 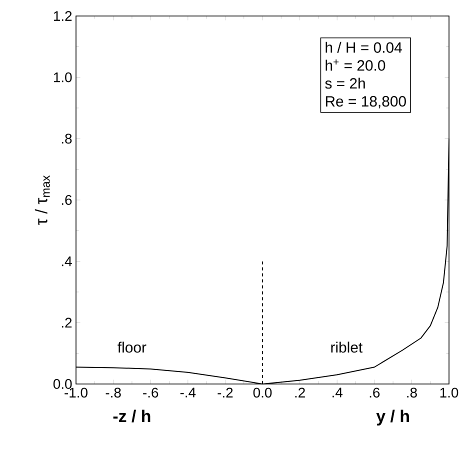 What do you see at coordinates (63, 16) in the screenshot?
I see `y-tick-label: 1.2` at bounding box center [63, 16].